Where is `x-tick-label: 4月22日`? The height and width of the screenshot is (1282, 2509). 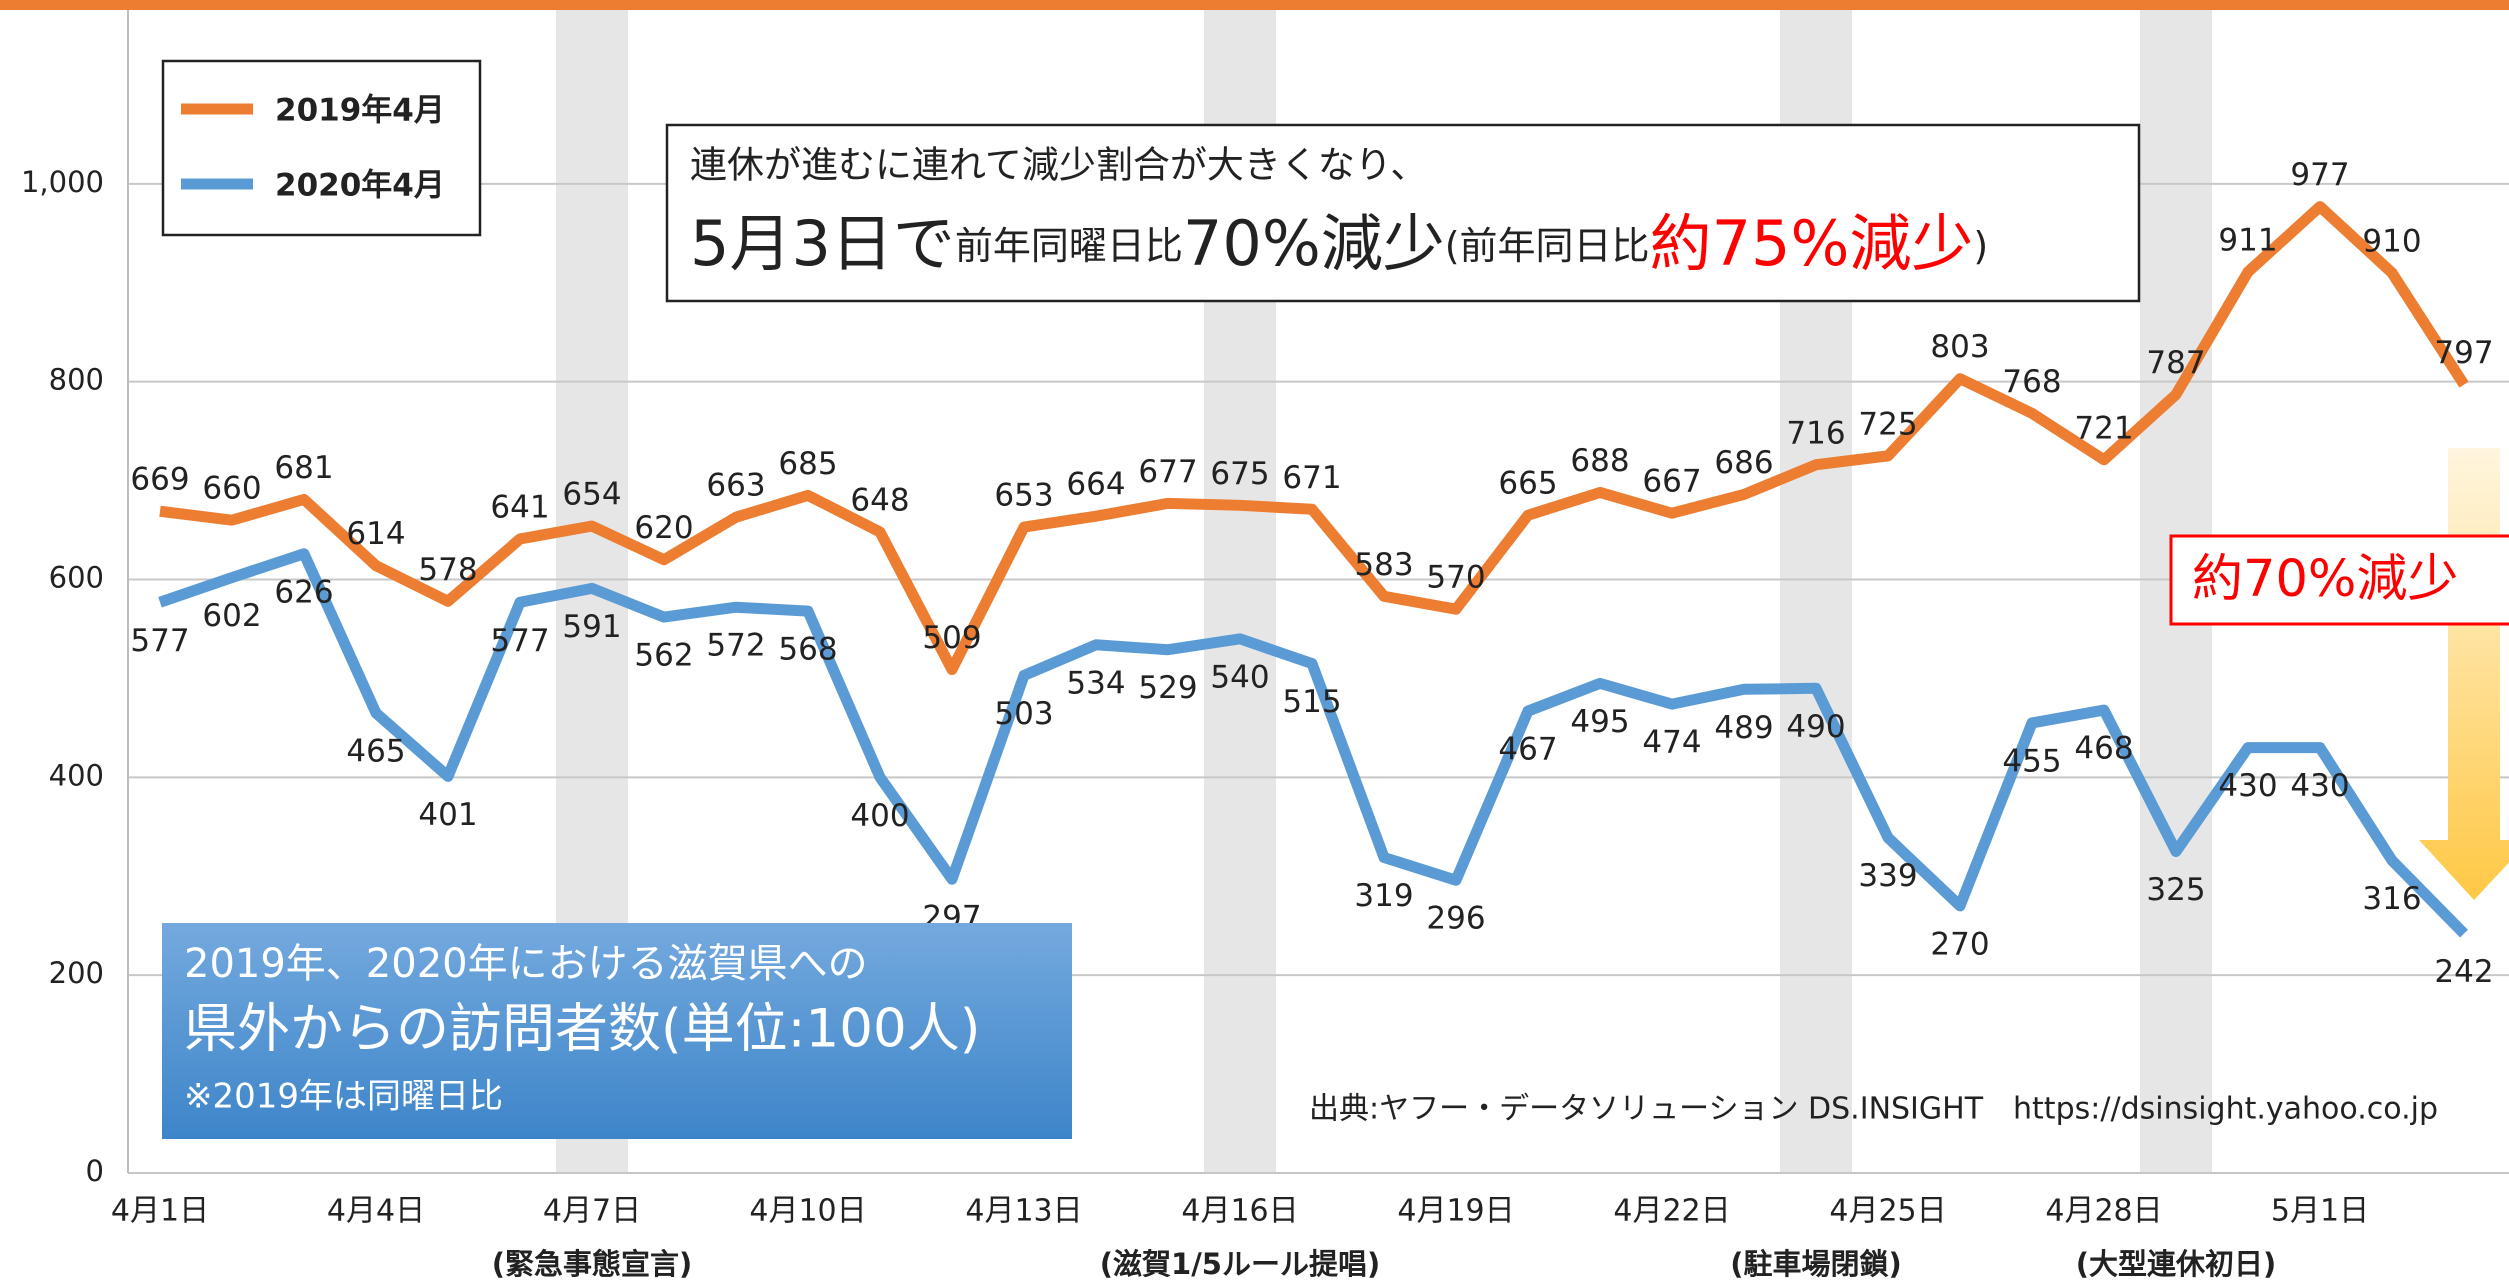
x-tick-label: 4月22日 is located at coordinates (1671, 1211).